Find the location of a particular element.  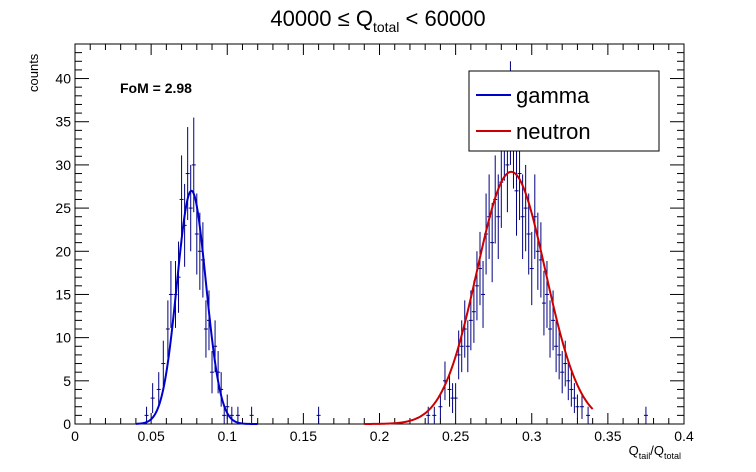

x-tick-label: 0.15 is located at coordinates (303, 436).